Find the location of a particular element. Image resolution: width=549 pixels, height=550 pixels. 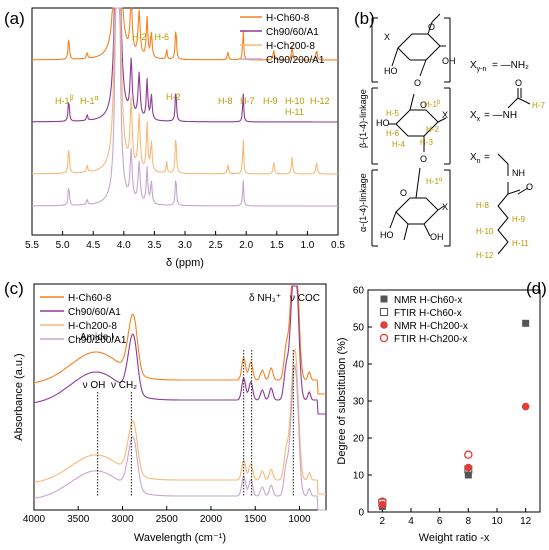

peak-label-h11: H-11 is located at coordinates (294, 112).